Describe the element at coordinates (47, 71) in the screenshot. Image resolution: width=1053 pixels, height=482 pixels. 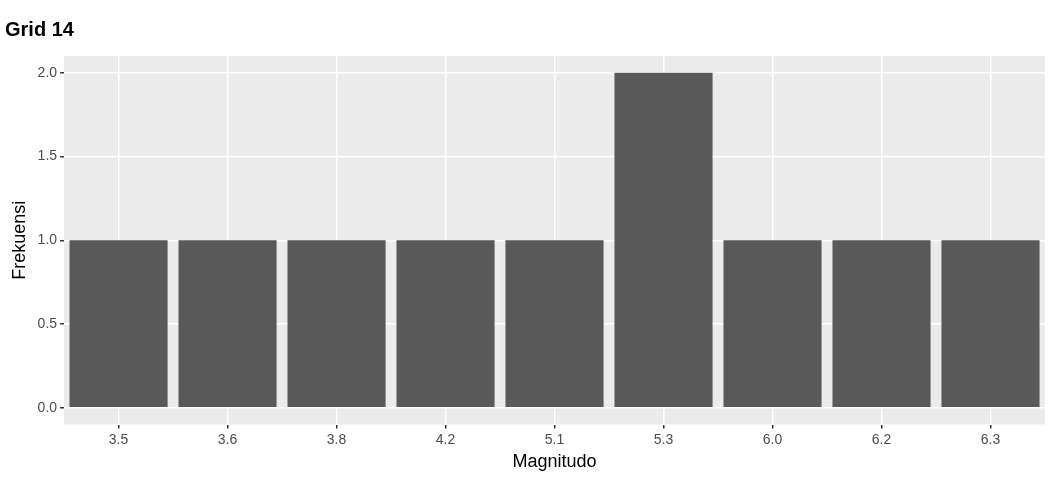
I see `y-tick-label: 2.0` at that location.